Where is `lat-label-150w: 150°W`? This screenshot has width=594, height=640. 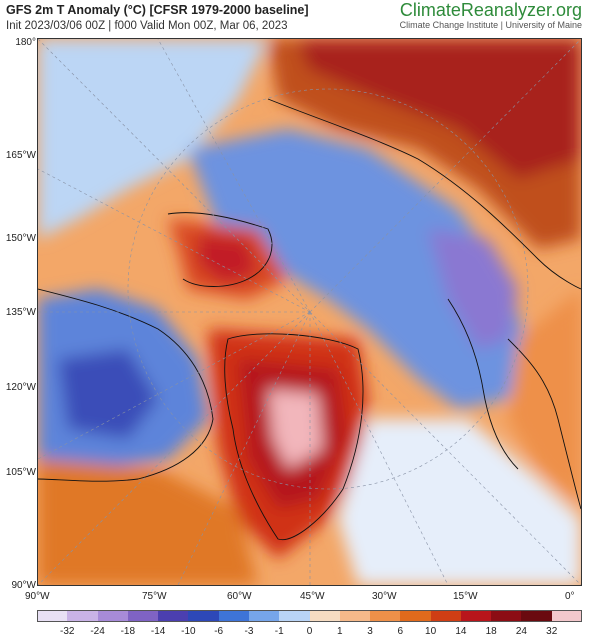 lat-label-150w: 150°W is located at coordinates (20, 238).